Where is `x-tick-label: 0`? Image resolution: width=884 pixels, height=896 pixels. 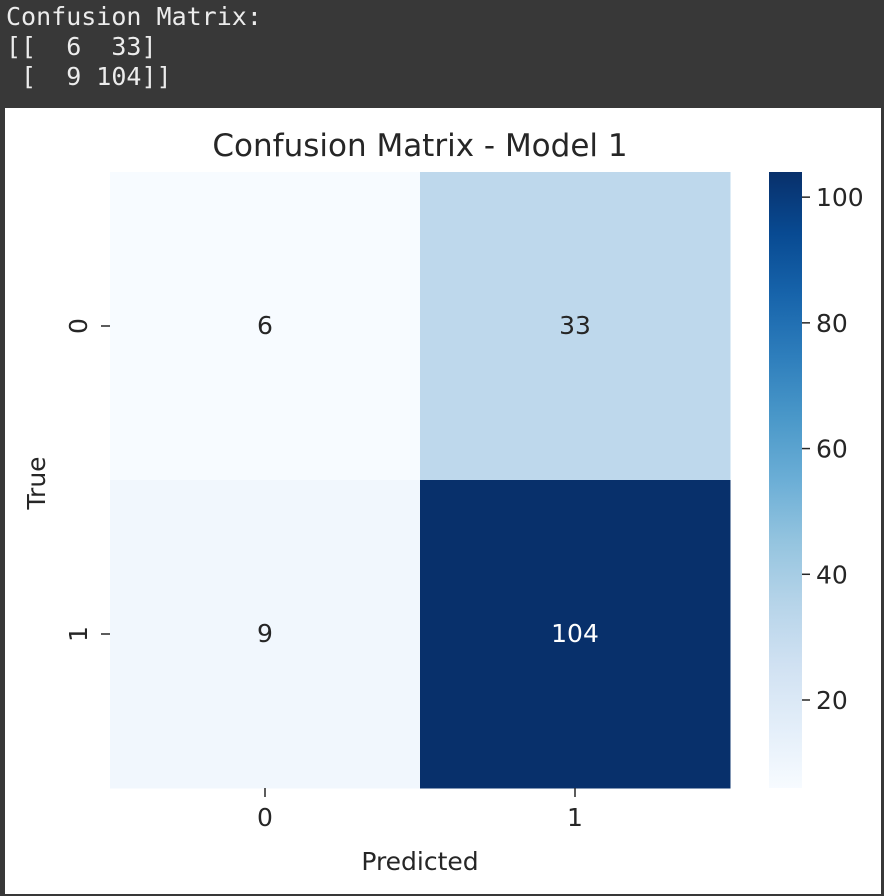
x-tick-label: 0 is located at coordinates (265, 817).